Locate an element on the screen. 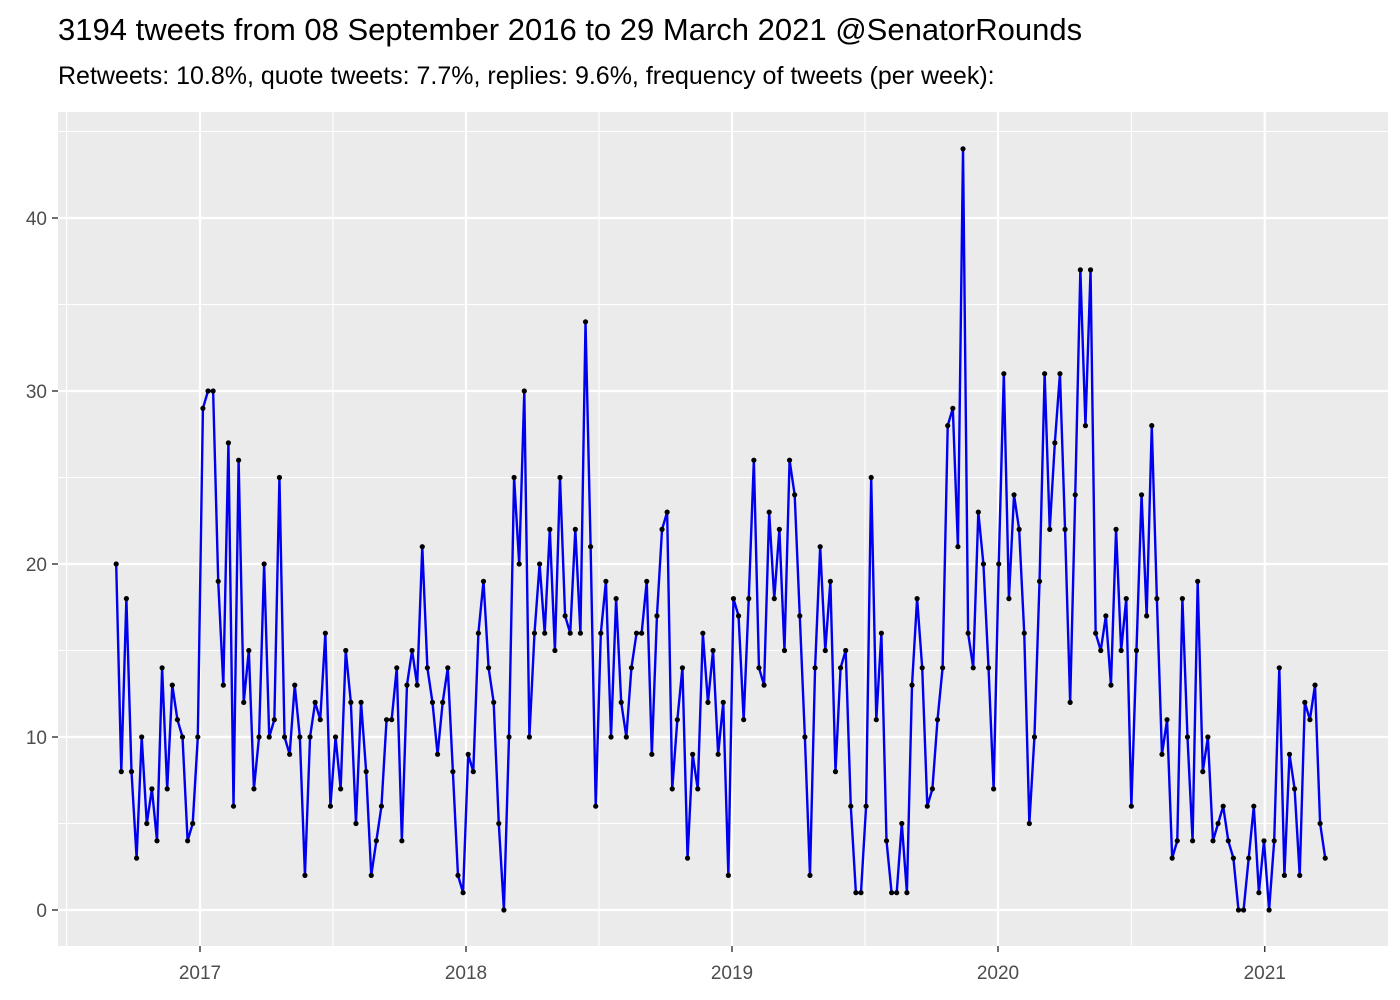 The height and width of the screenshot is (1000, 1400). x-tick-label: 2017 is located at coordinates (200, 973).